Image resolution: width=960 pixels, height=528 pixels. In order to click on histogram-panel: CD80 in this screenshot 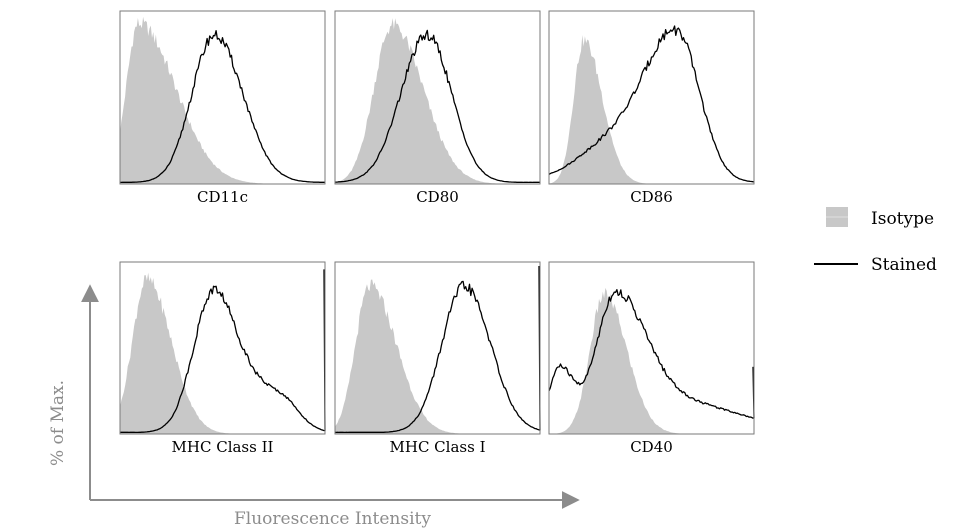, I will do `click(437, 108)`.